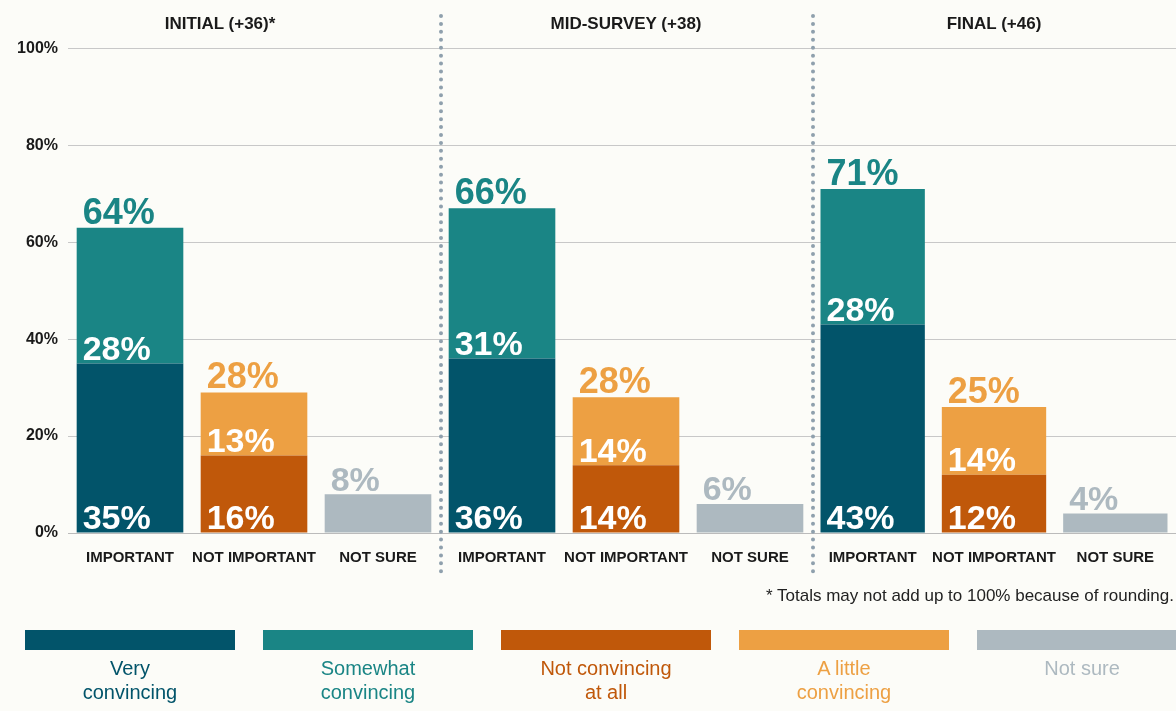 Image resolution: width=1176 pixels, height=711 pixels. Describe the element at coordinates (1094, 497) in the screenshot. I see `data-label: 4%` at that location.